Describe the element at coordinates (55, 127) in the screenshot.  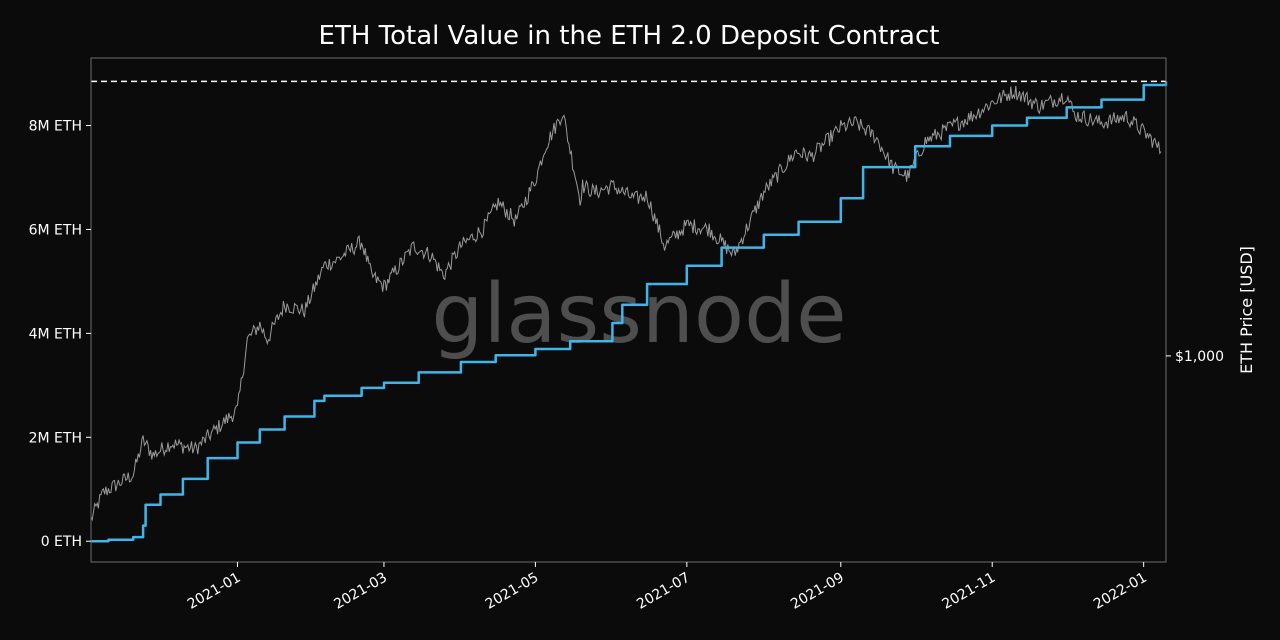
I see `y-left-tick-label: 8M ETH` at that location.